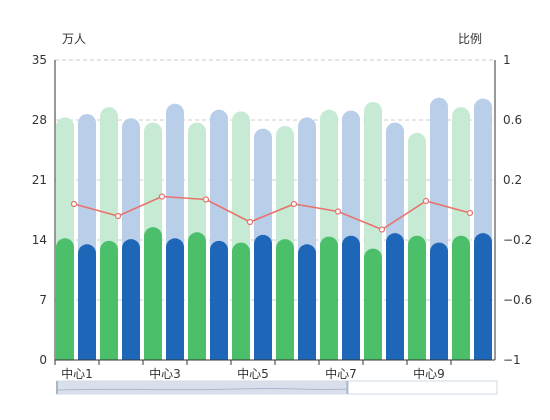 This screenshot has width=550, height=420. I want to click on data-zoom-slider, so click(277, 387).